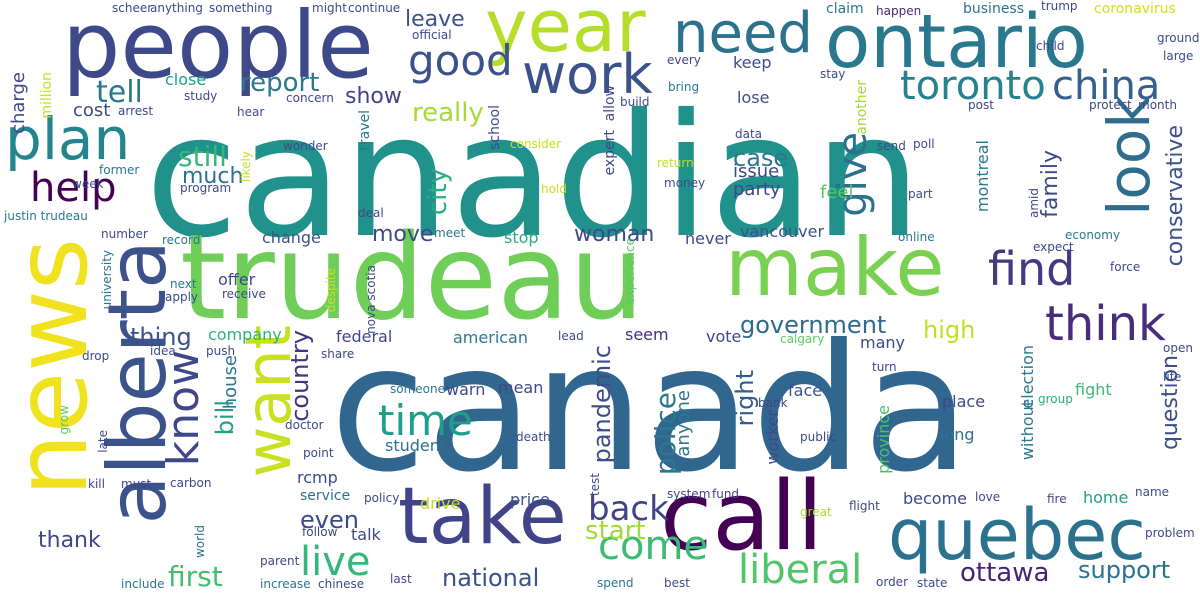 Image resolution: width=1200 pixels, height=600 pixels. What do you see at coordinates (119, 170) in the screenshot?
I see `cloud-word-former: former` at bounding box center [119, 170].